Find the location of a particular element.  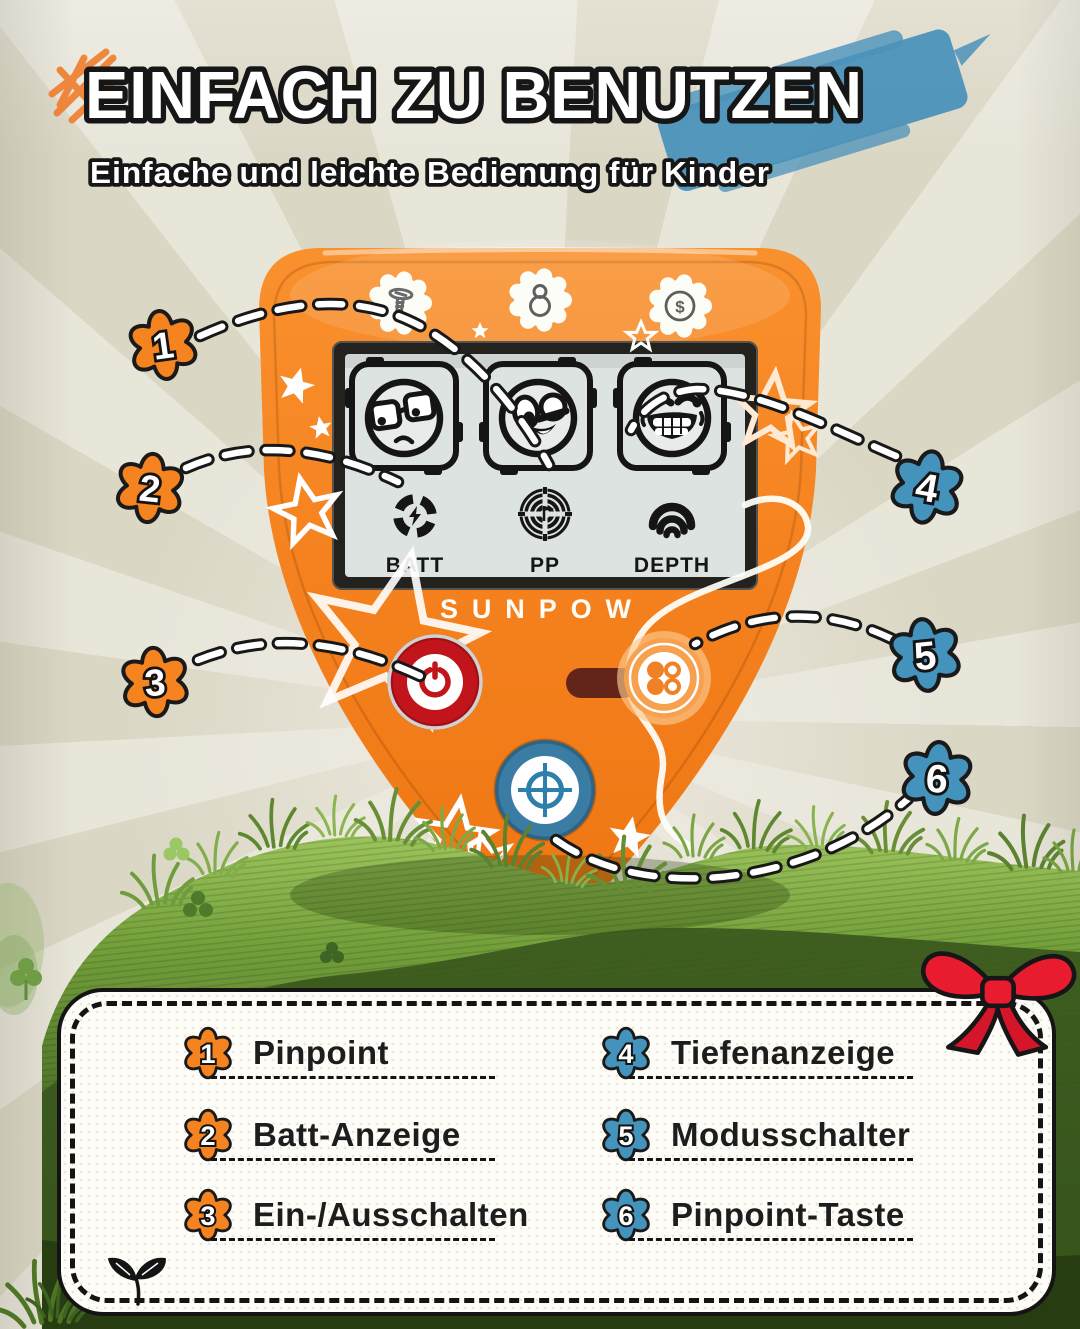

legend-label: Pinpoint is located at coordinates (321, 1052).